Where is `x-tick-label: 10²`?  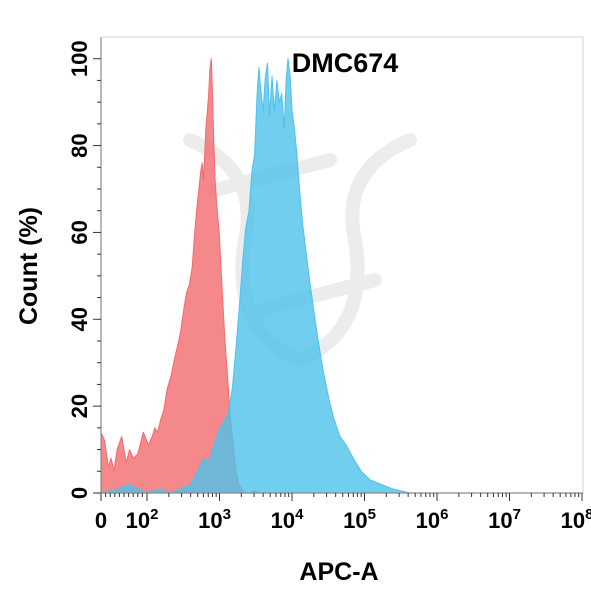 x-tick-label: 10² is located at coordinates (142, 519).